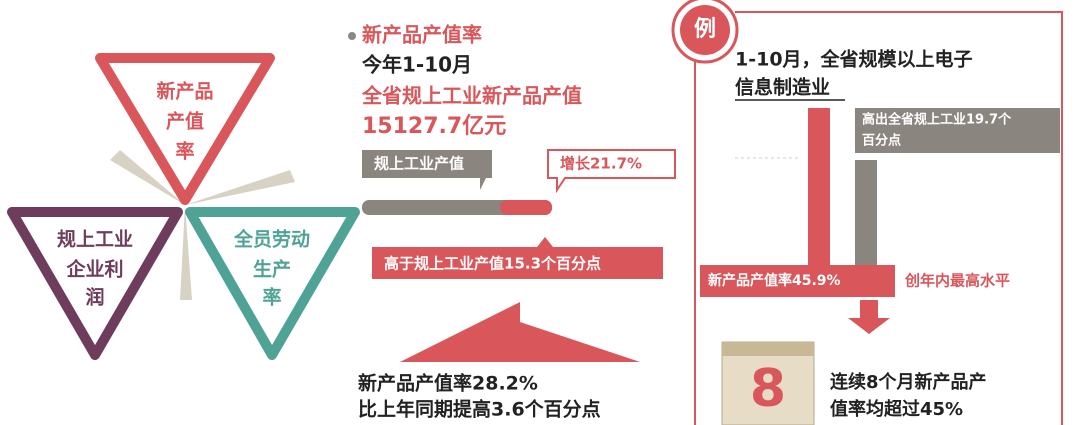  What do you see at coordinates (896, 409) in the screenshot?
I see `summary: 值率均超过45%` at bounding box center [896, 409].